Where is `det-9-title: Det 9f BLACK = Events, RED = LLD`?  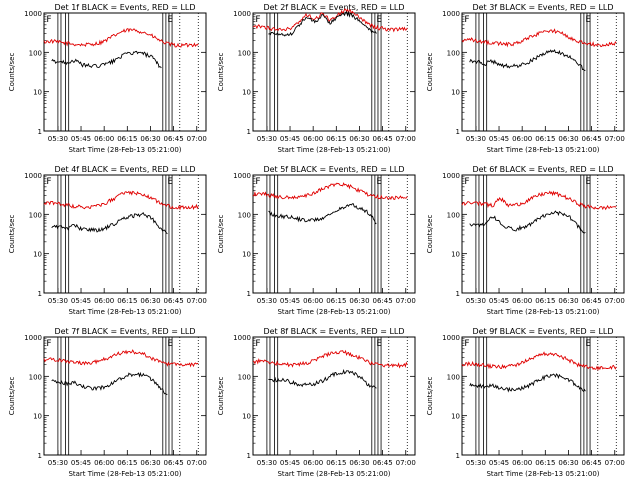 det-9-title: Det 9f BLACK = Events, RED = LLD is located at coordinates (542, 331).